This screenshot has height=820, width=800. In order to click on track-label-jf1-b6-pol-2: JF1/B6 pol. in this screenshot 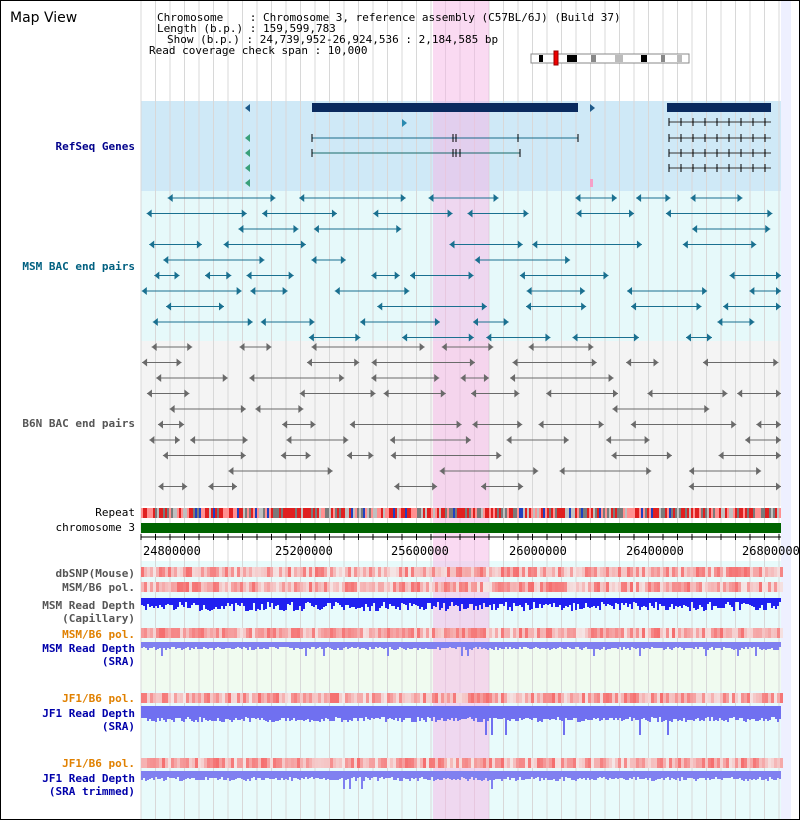, I will do `click(98, 763)`.